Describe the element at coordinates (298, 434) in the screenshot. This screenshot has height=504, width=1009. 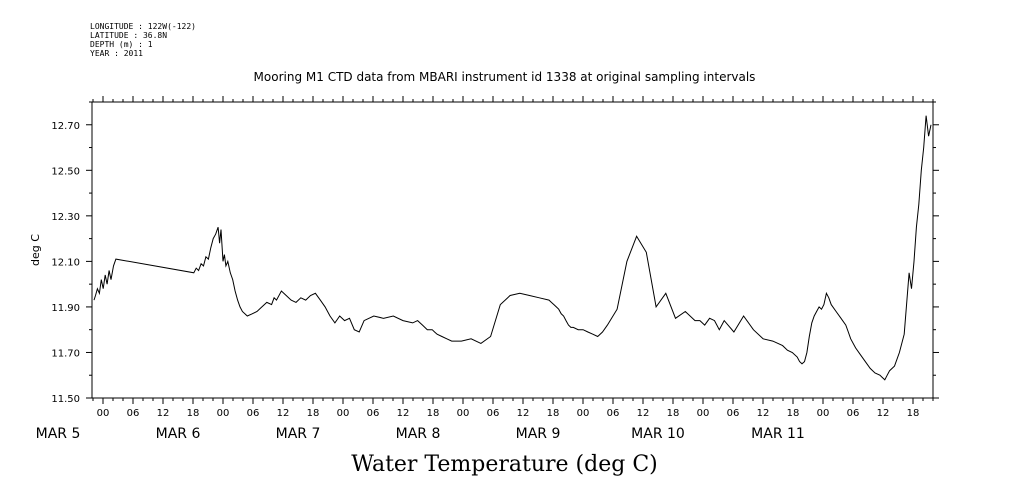
I see `x-day-label: MAR 7` at that location.